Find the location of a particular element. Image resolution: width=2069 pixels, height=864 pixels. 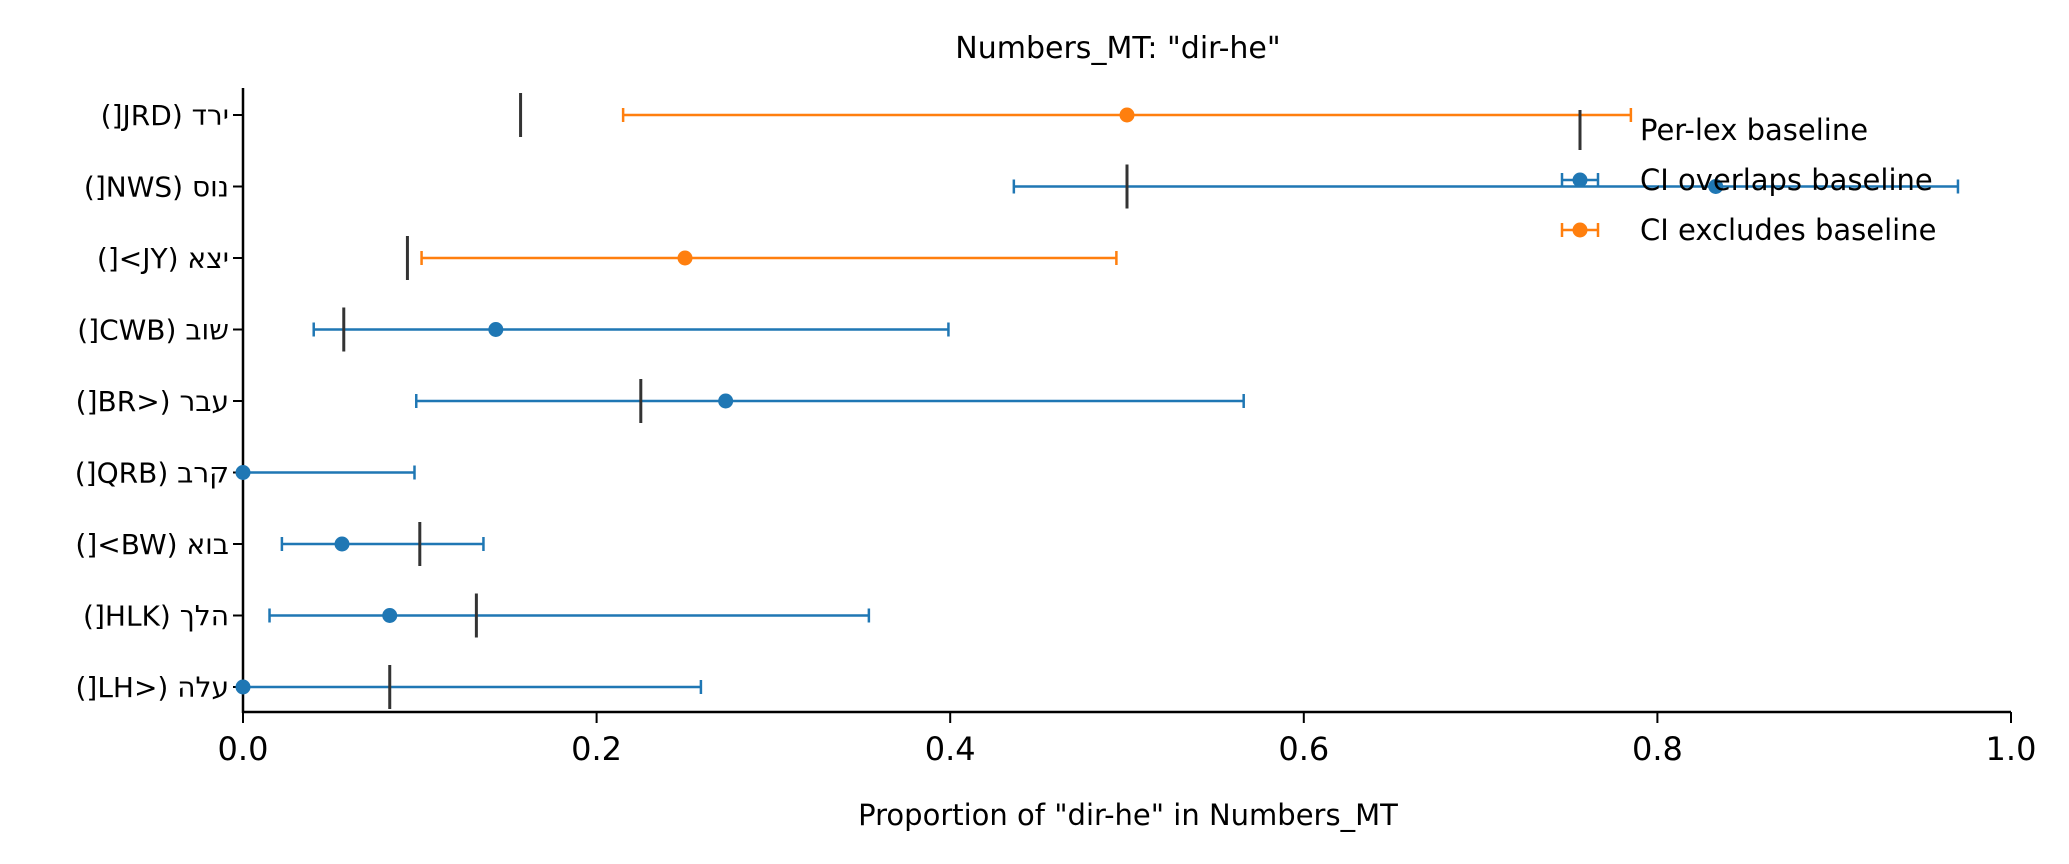

legend-label: Per-lex baseline is located at coordinates (1754, 130).